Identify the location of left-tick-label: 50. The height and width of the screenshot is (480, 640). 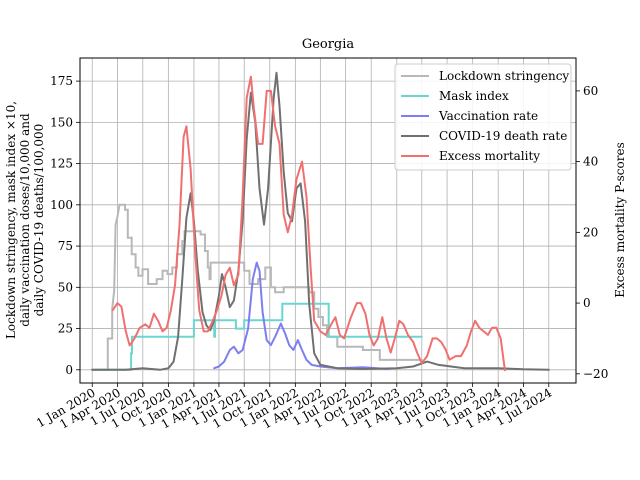
(65, 287).